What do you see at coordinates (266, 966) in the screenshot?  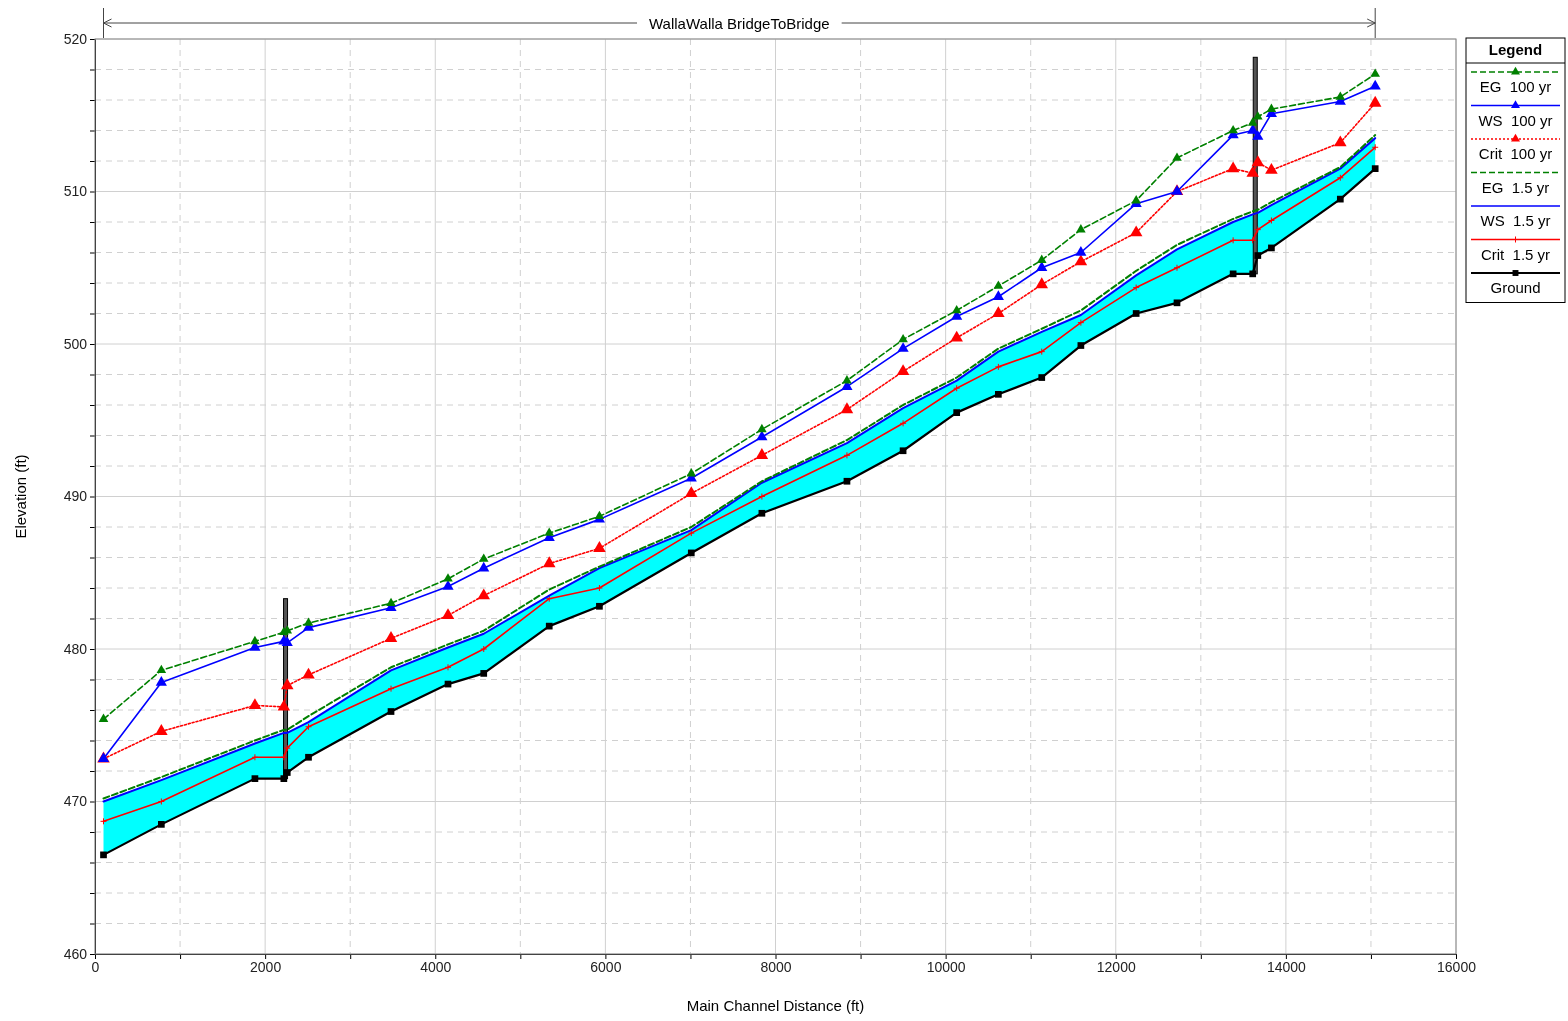 I see `x-tick-label: 2000` at bounding box center [266, 966].